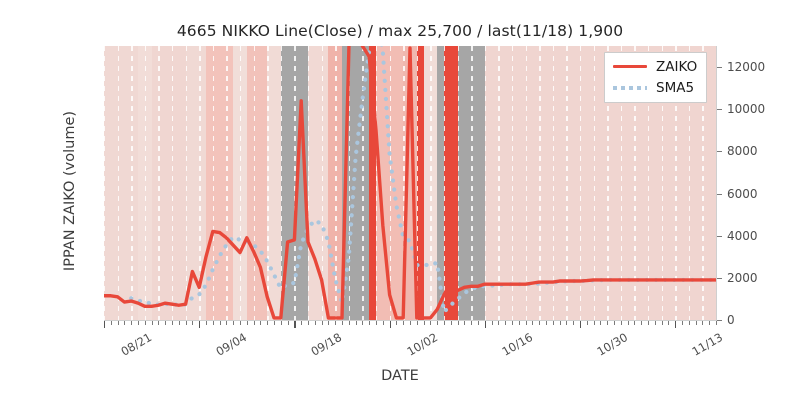 This screenshot has height=400, width=800. What do you see at coordinates (742, 193) in the screenshot?
I see `y-tick-label: 6000` at bounding box center [742, 193].